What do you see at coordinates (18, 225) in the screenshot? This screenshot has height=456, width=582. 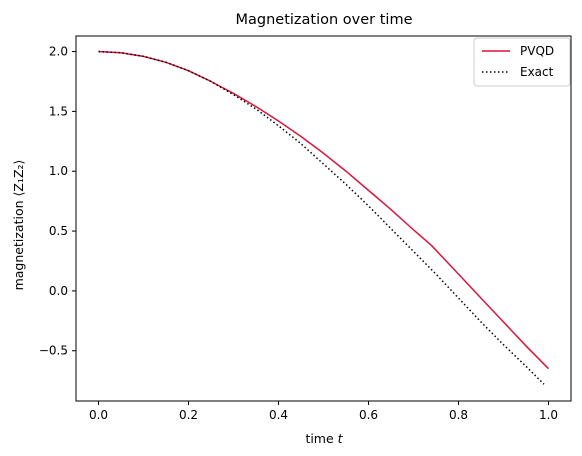 I see `y-axis-label: magnetization ⟨Z₁Z₂⟩` at bounding box center [18, 225].